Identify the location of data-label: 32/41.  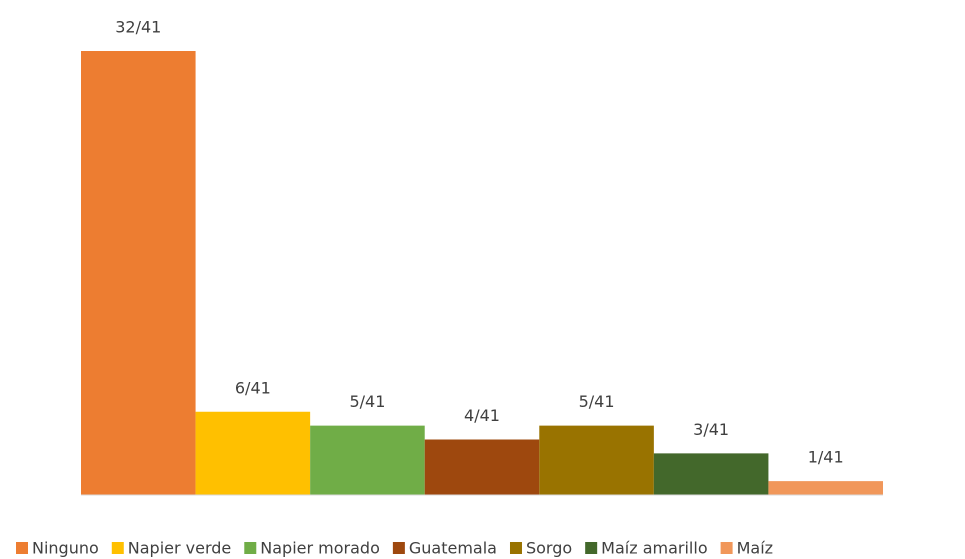
(138, 27).